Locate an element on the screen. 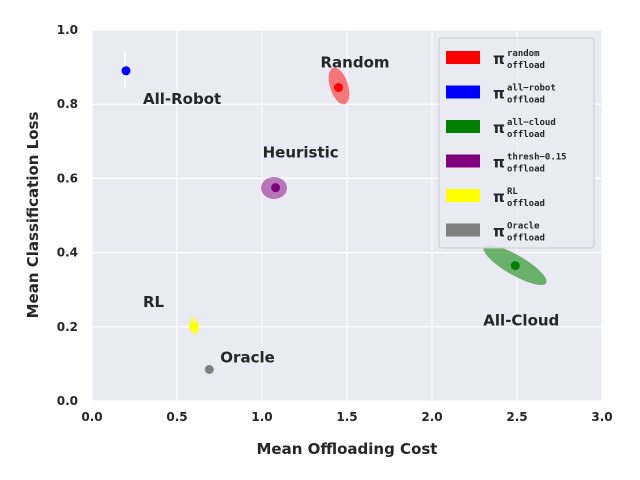  all-robot-label: All-Robot is located at coordinates (182, 99).